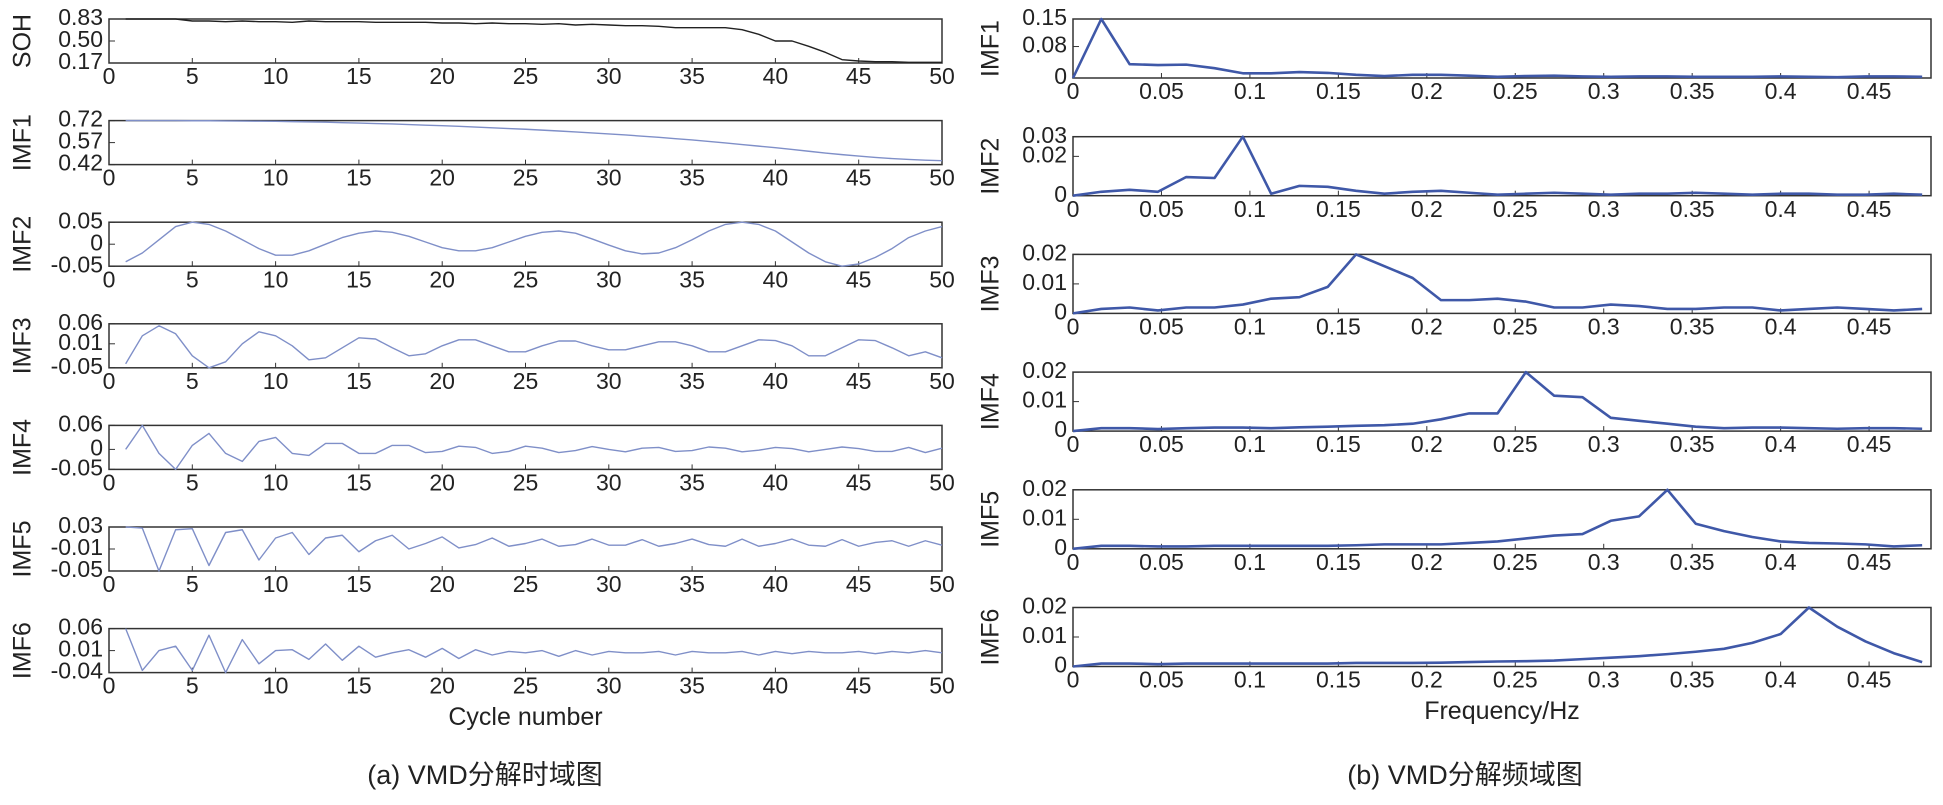 This screenshot has width=1943, height=805. What do you see at coordinates (526, 584) in the screenshot?
I see `x-tick-label: 25` at bounding box center [526, 584].